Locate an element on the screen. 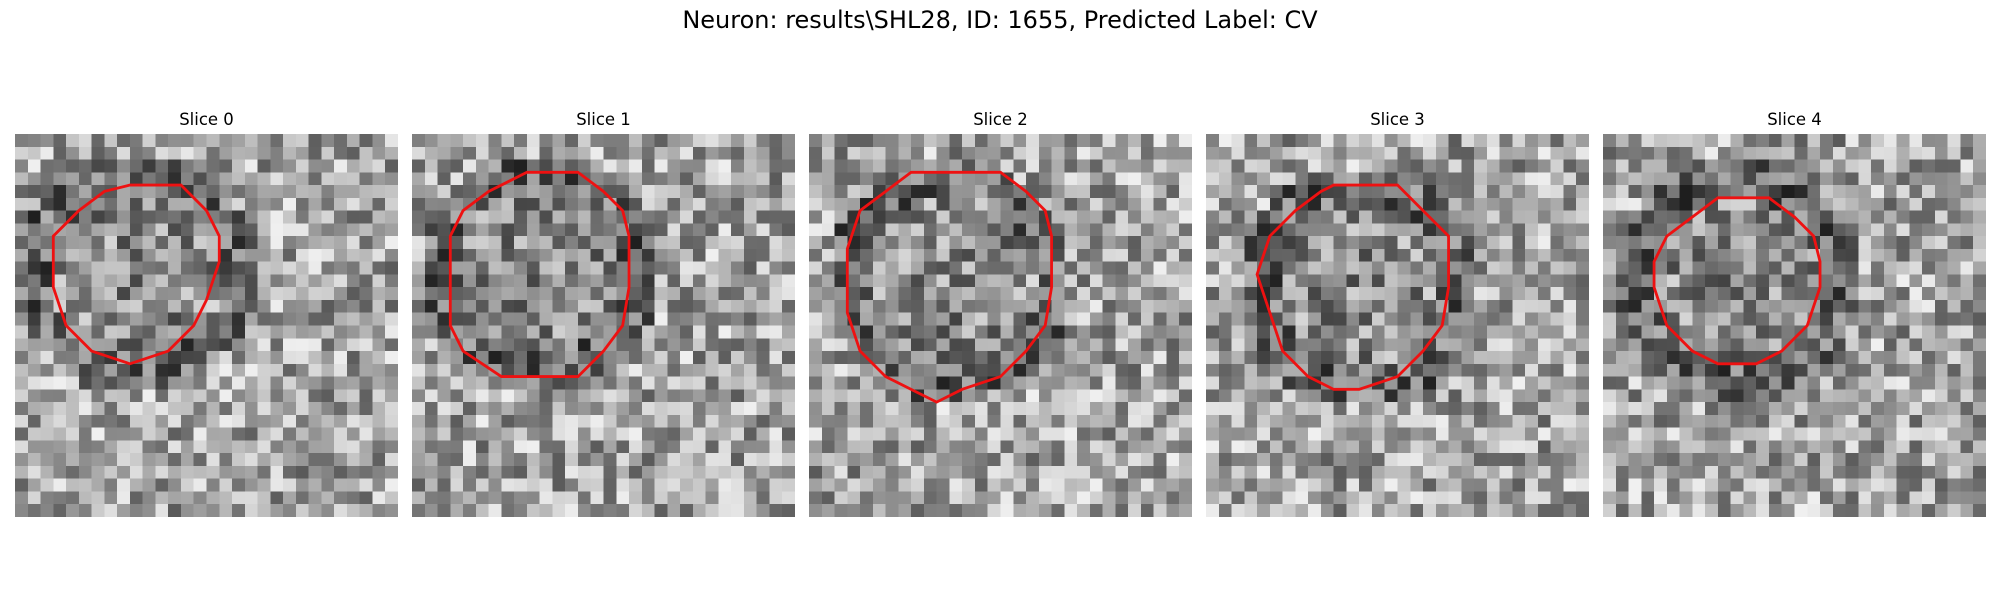 The width and height of the screenshot is (2000, 600). slice-panel-3: Slice 3 is located at coordinates (1397, 312).